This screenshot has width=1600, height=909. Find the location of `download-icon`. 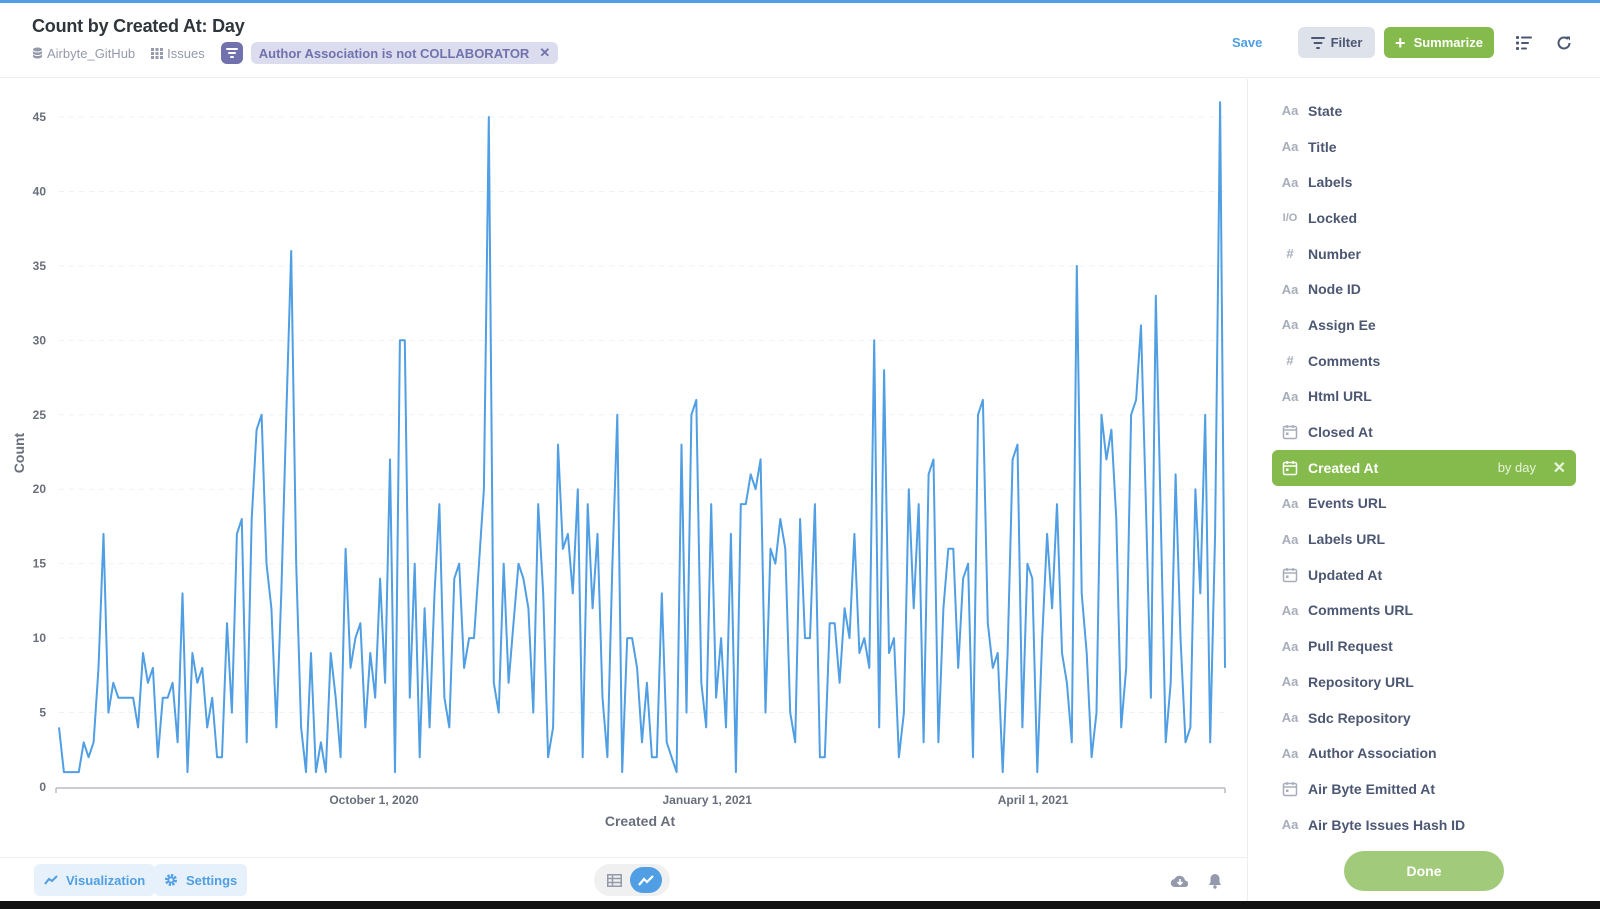

download-icon is located at coordinates (1180, 881).